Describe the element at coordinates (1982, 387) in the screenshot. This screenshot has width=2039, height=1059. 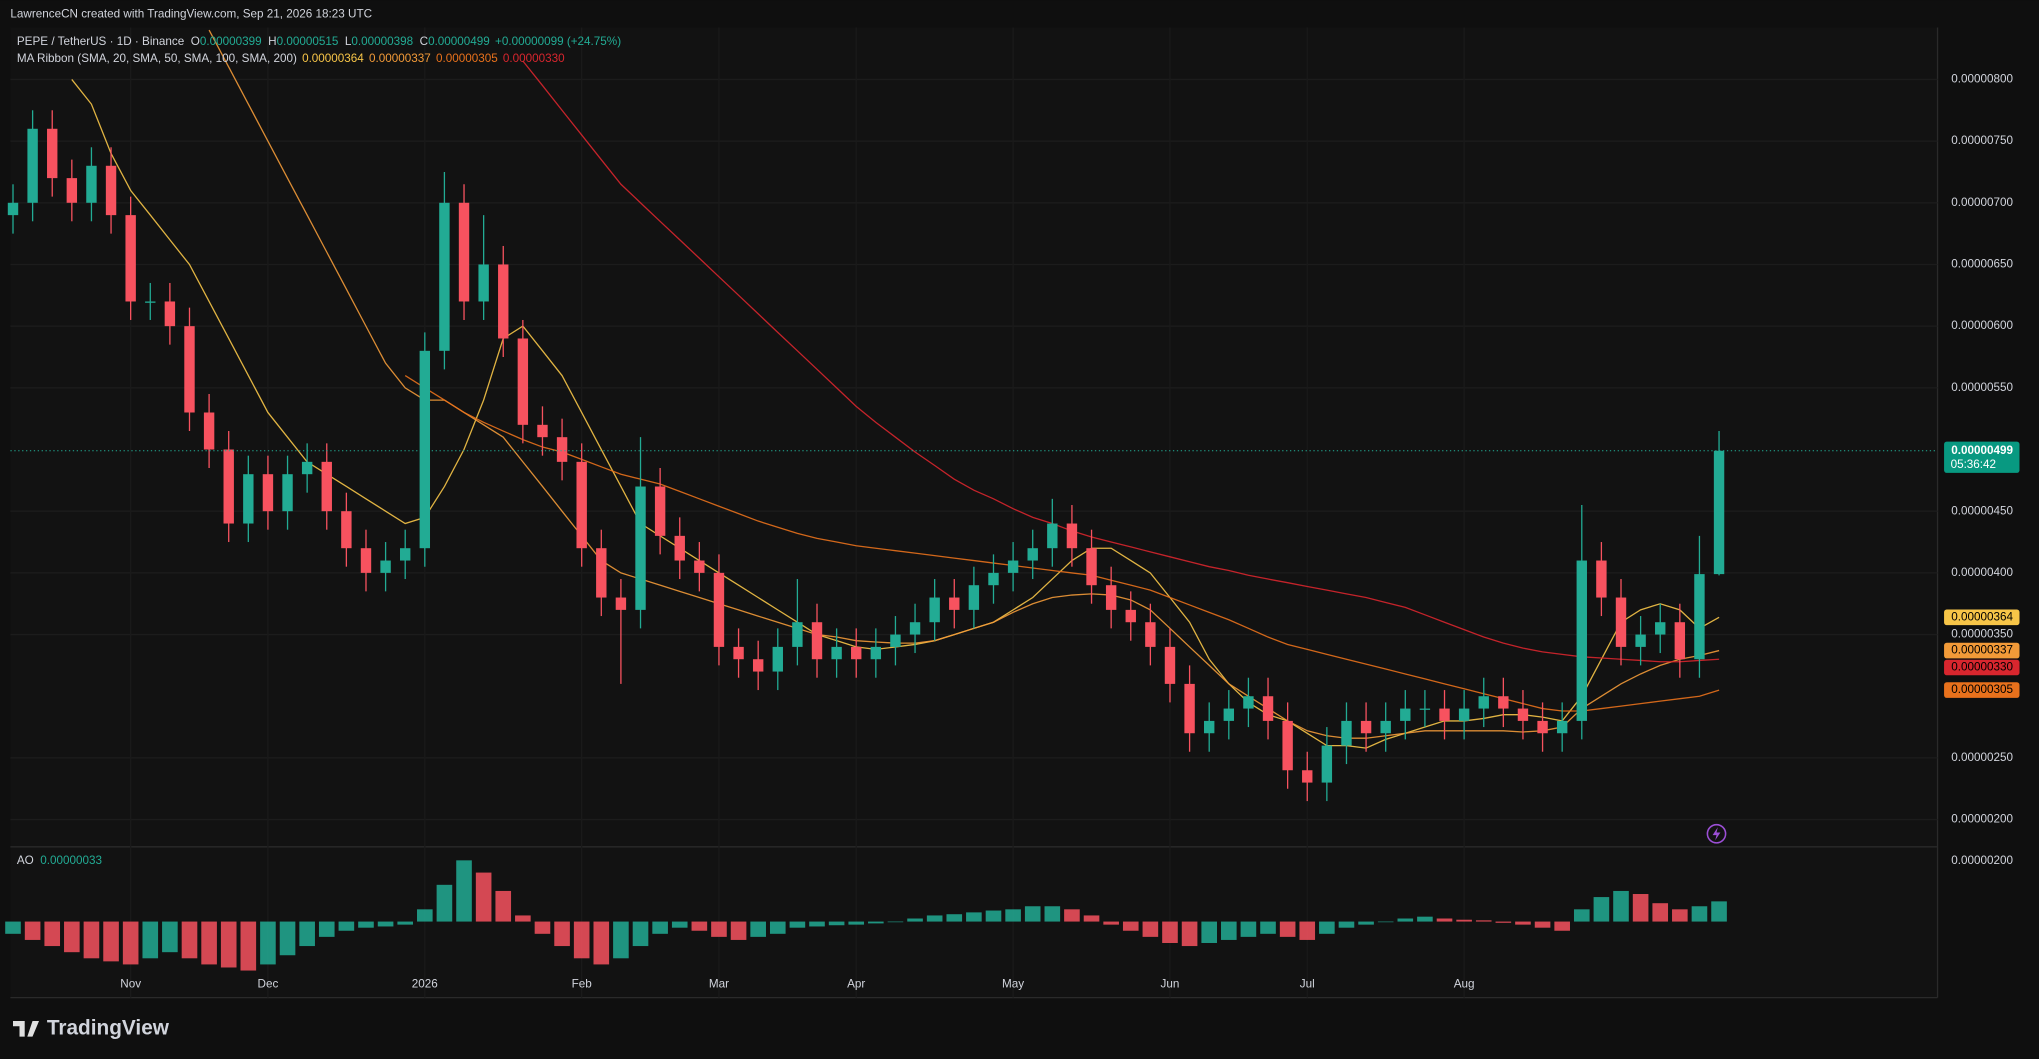
I see `y-tick-label: 0.00000550` at that location.